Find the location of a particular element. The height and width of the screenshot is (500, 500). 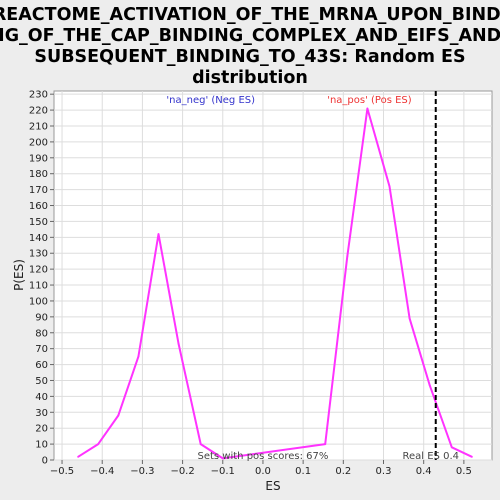

legend-neg: 'na_neg' (Neg ES) is located at coordinates (210, 100).